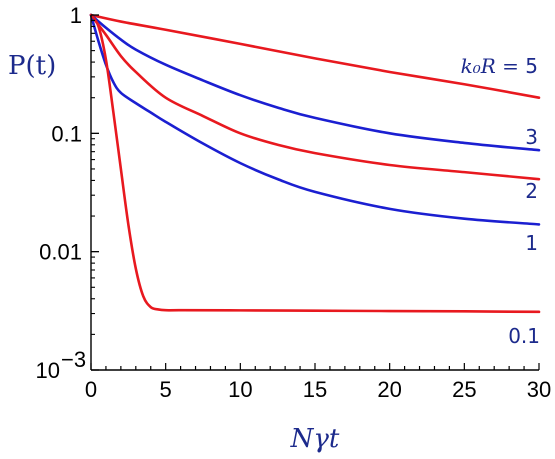 The image size is (555, 459). What do you see at coordinates (48, 370) in the screenshot?
I see `y-tick-label-0: 10` at bounding box center [48, 370].